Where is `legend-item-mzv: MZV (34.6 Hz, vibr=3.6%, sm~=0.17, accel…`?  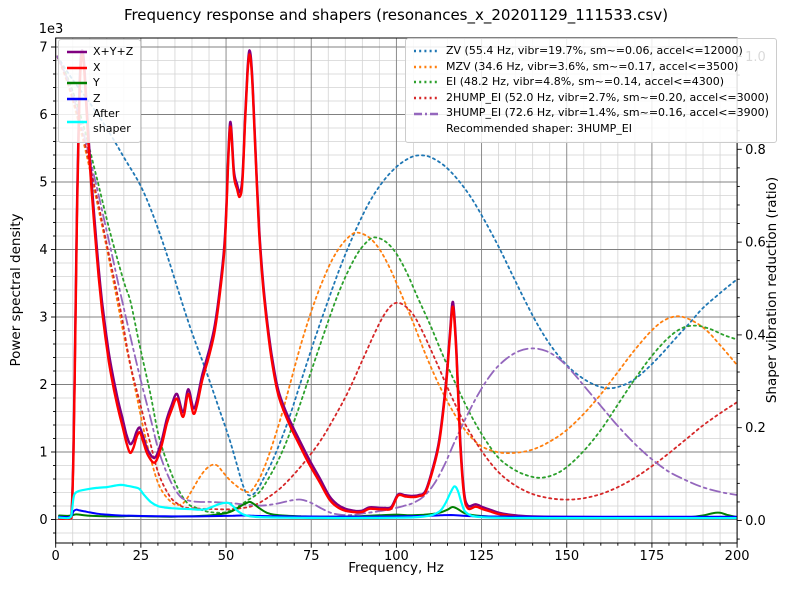 legend-item-mzv: MZV (34.6 Hz, vibr=3.6%, sm~=0.17, accel… is located at coordinates (591, 67).